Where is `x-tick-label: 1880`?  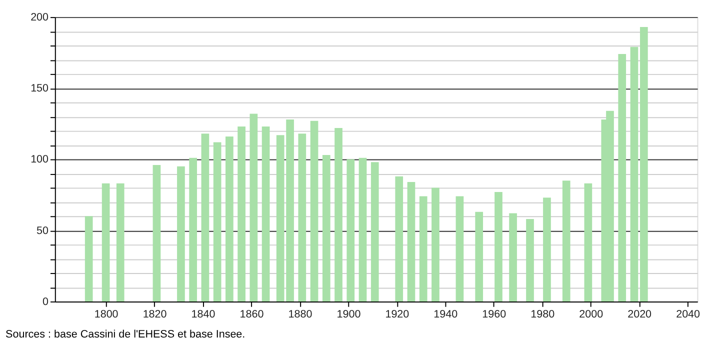
x-tick-label: 1880 is located at coordinates (300, 314).